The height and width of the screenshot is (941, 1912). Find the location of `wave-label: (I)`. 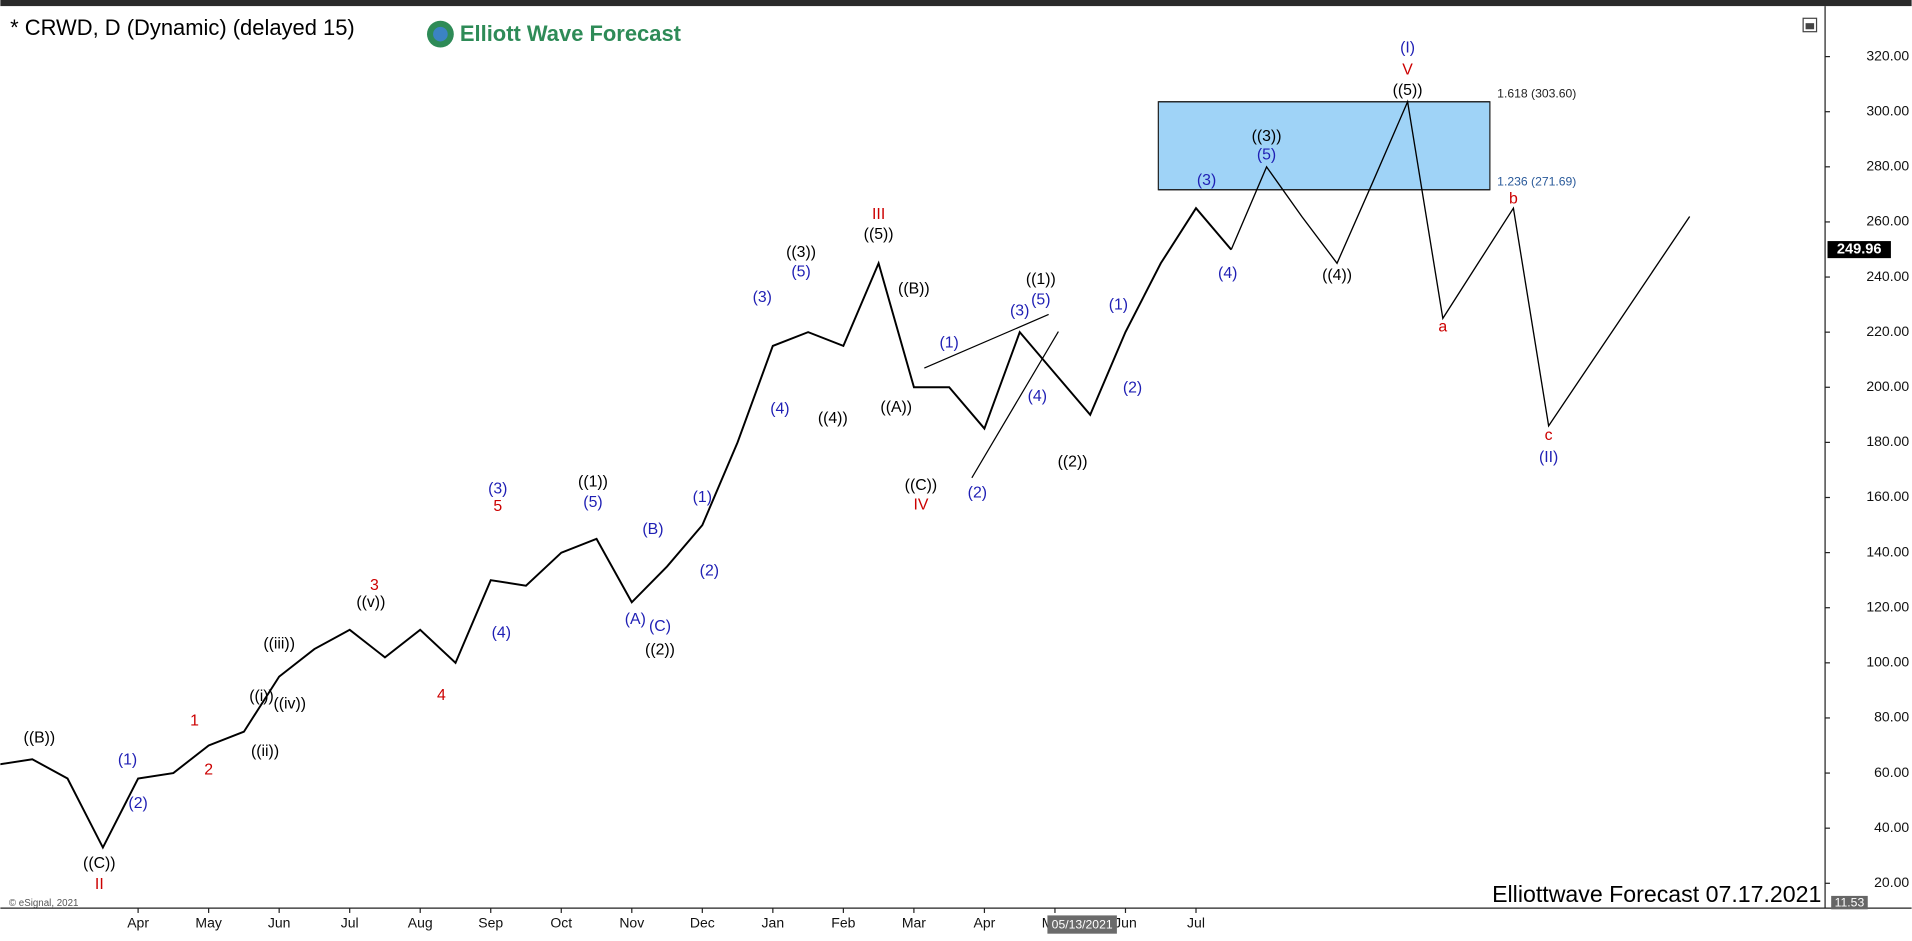

wave-label: (I) is located at coordinates (1407, 48).